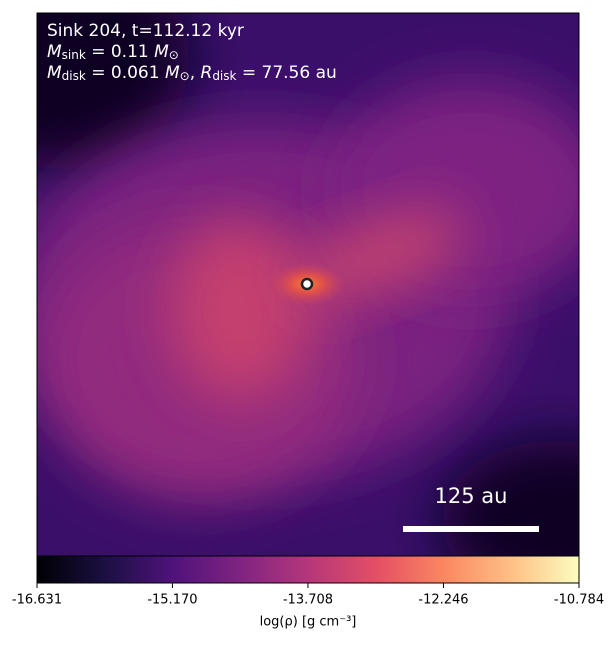  What do you see at coordinates (286, 73) in the screenshot?
I see `annotation-part: = 77.56 au` at bounding box center [286, 73].